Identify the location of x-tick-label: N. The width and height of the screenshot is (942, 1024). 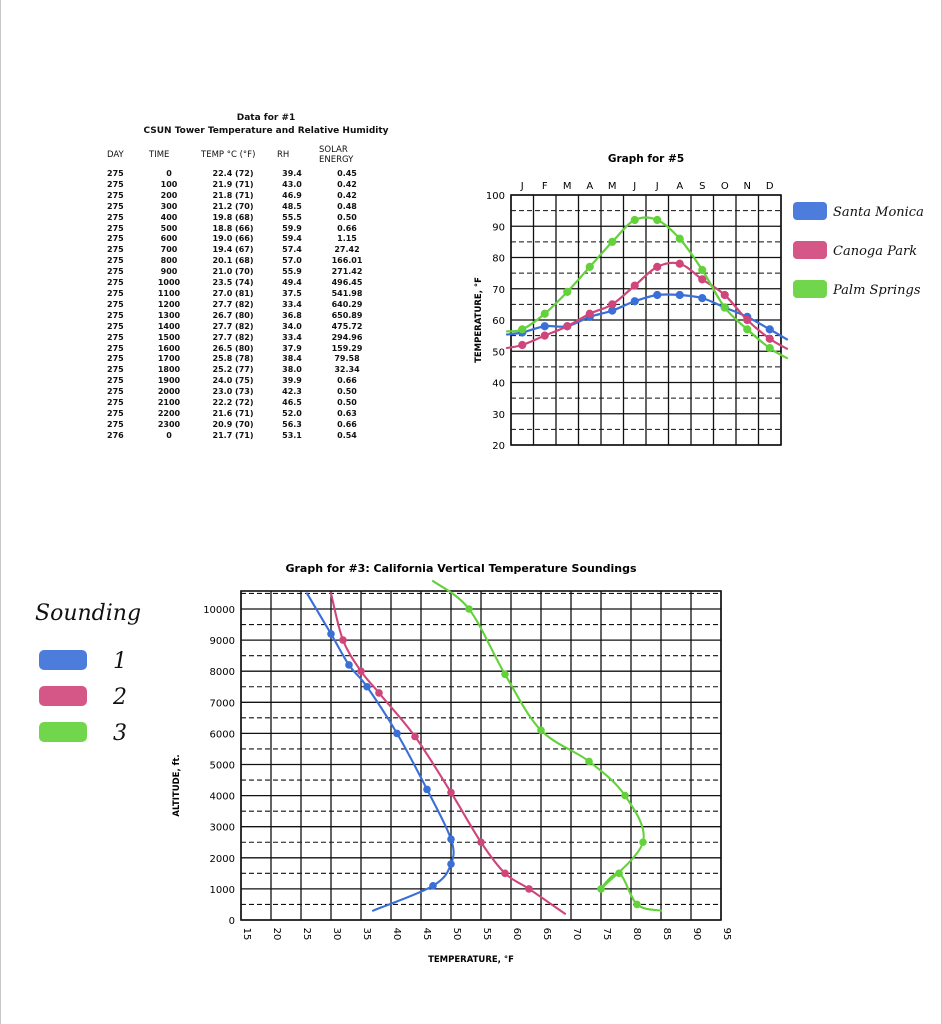
(747, 186).